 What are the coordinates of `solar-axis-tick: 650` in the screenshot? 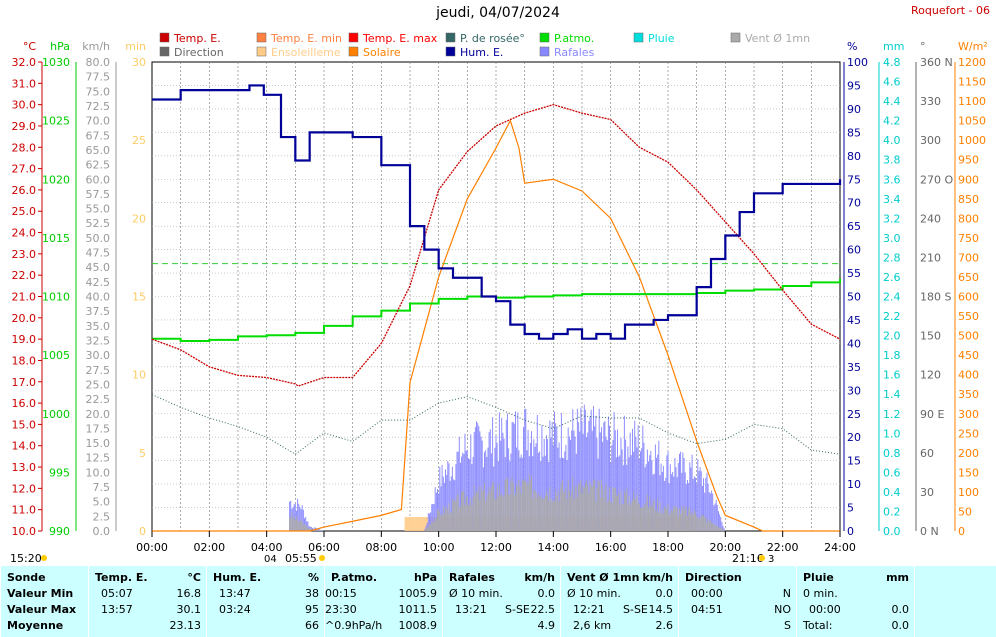 It's located at (968, 277).